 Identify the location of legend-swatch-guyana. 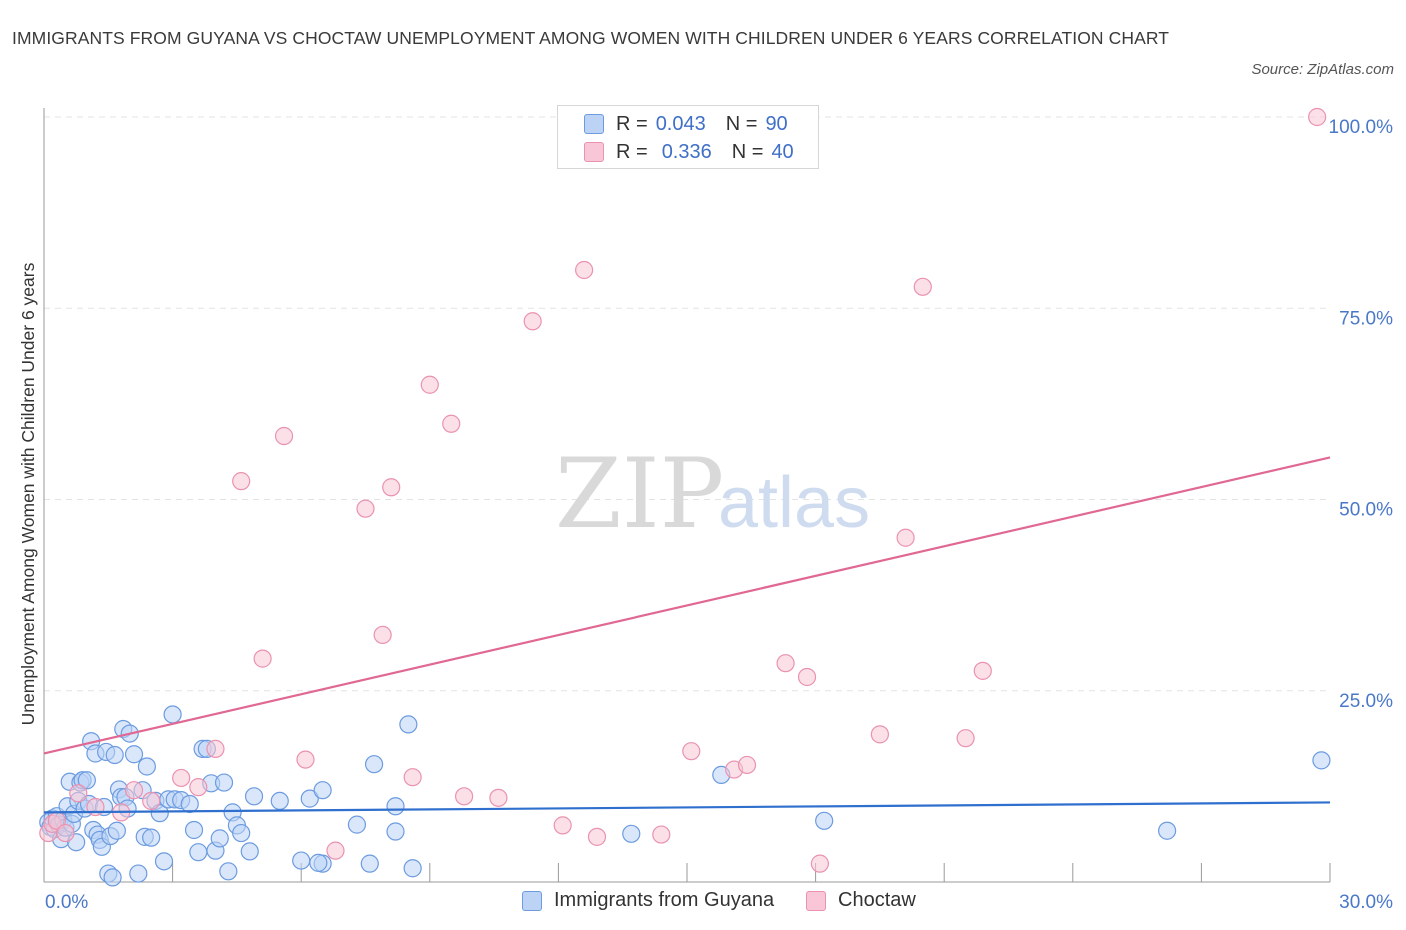
(532, 900).